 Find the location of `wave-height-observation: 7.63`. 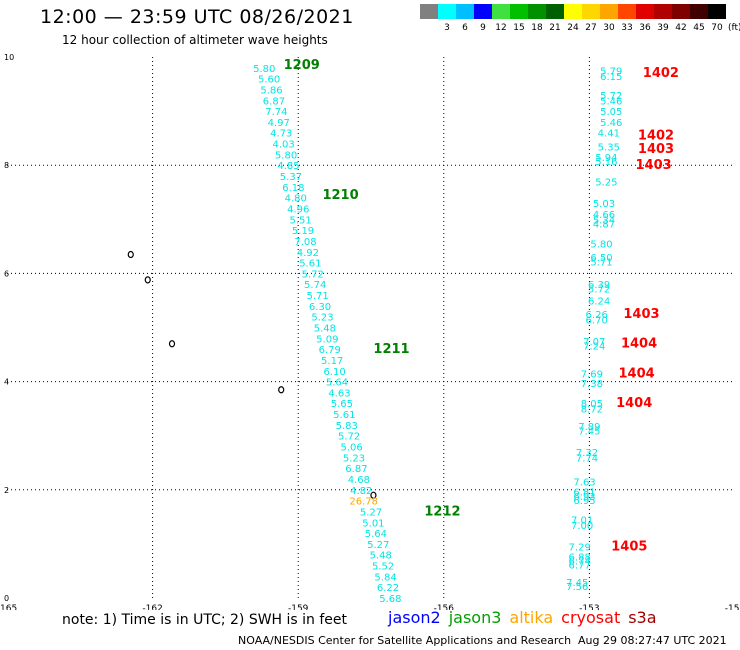

wave-height-observation: 7.63 is located at coordinates (584, 483).